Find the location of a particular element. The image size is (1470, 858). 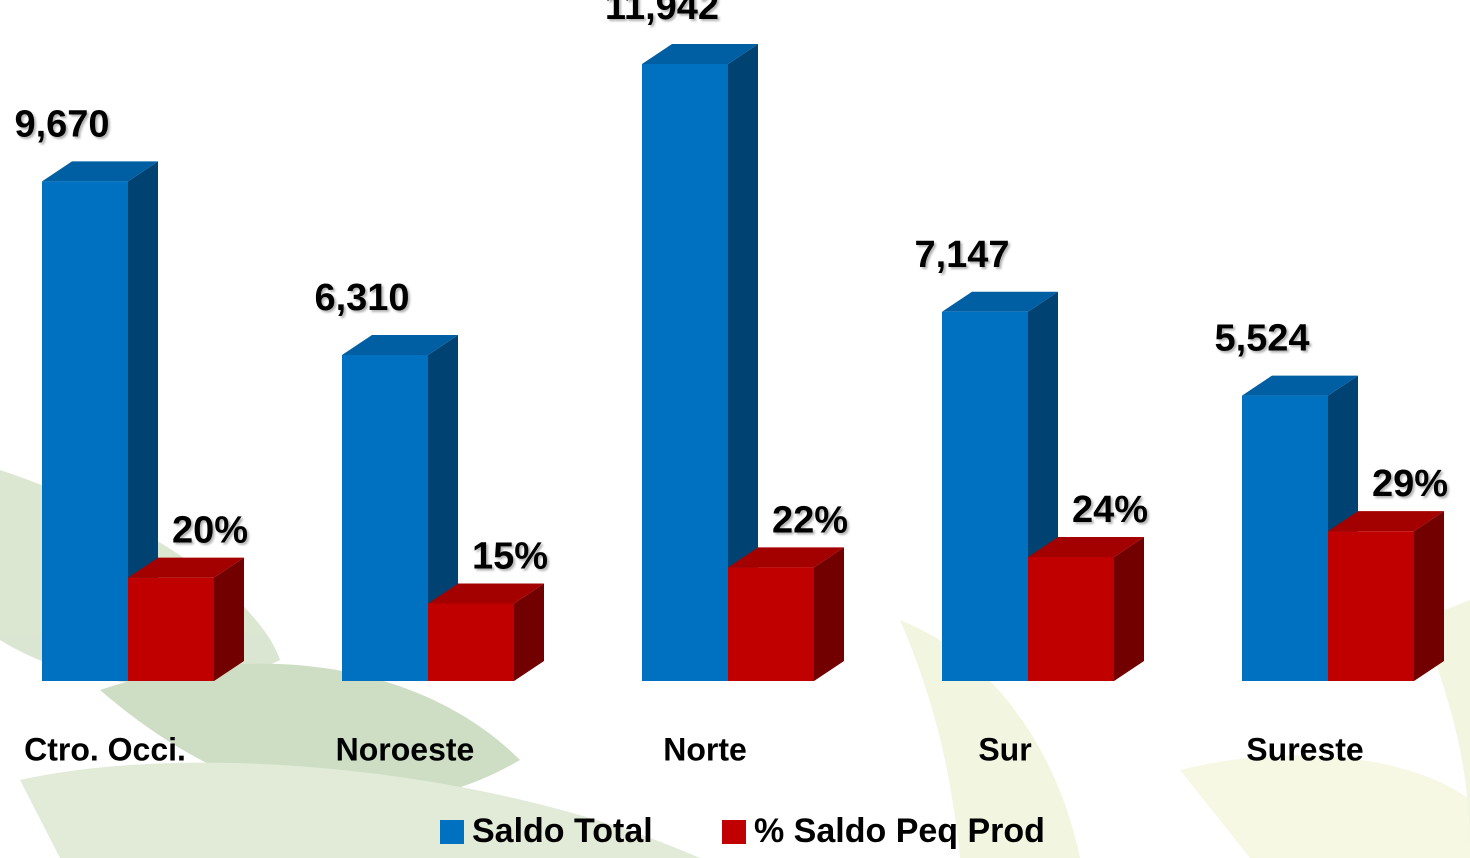

x-tick-label: Sureste is located at coordinates (1304, 749).